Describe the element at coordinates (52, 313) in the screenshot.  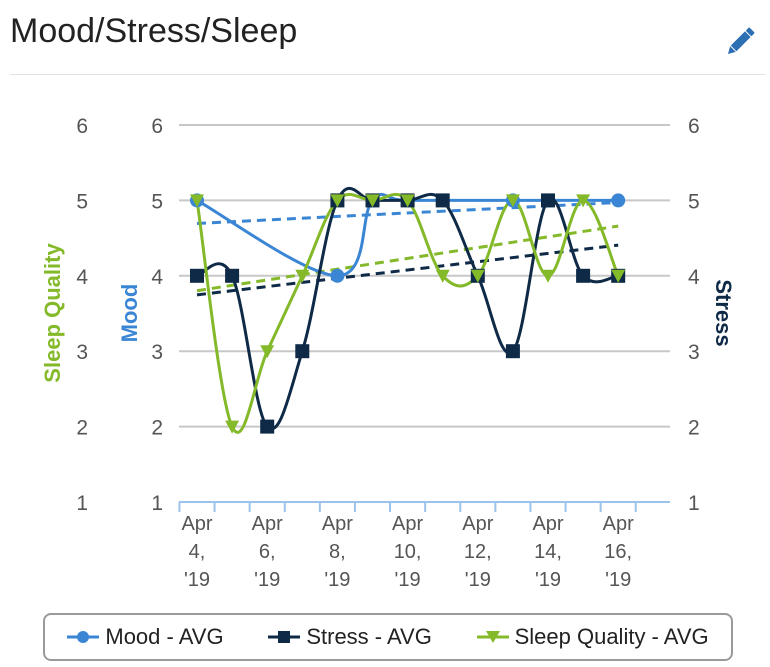
I see `y-axis-title-sleep: Sleep Quality` at that location.